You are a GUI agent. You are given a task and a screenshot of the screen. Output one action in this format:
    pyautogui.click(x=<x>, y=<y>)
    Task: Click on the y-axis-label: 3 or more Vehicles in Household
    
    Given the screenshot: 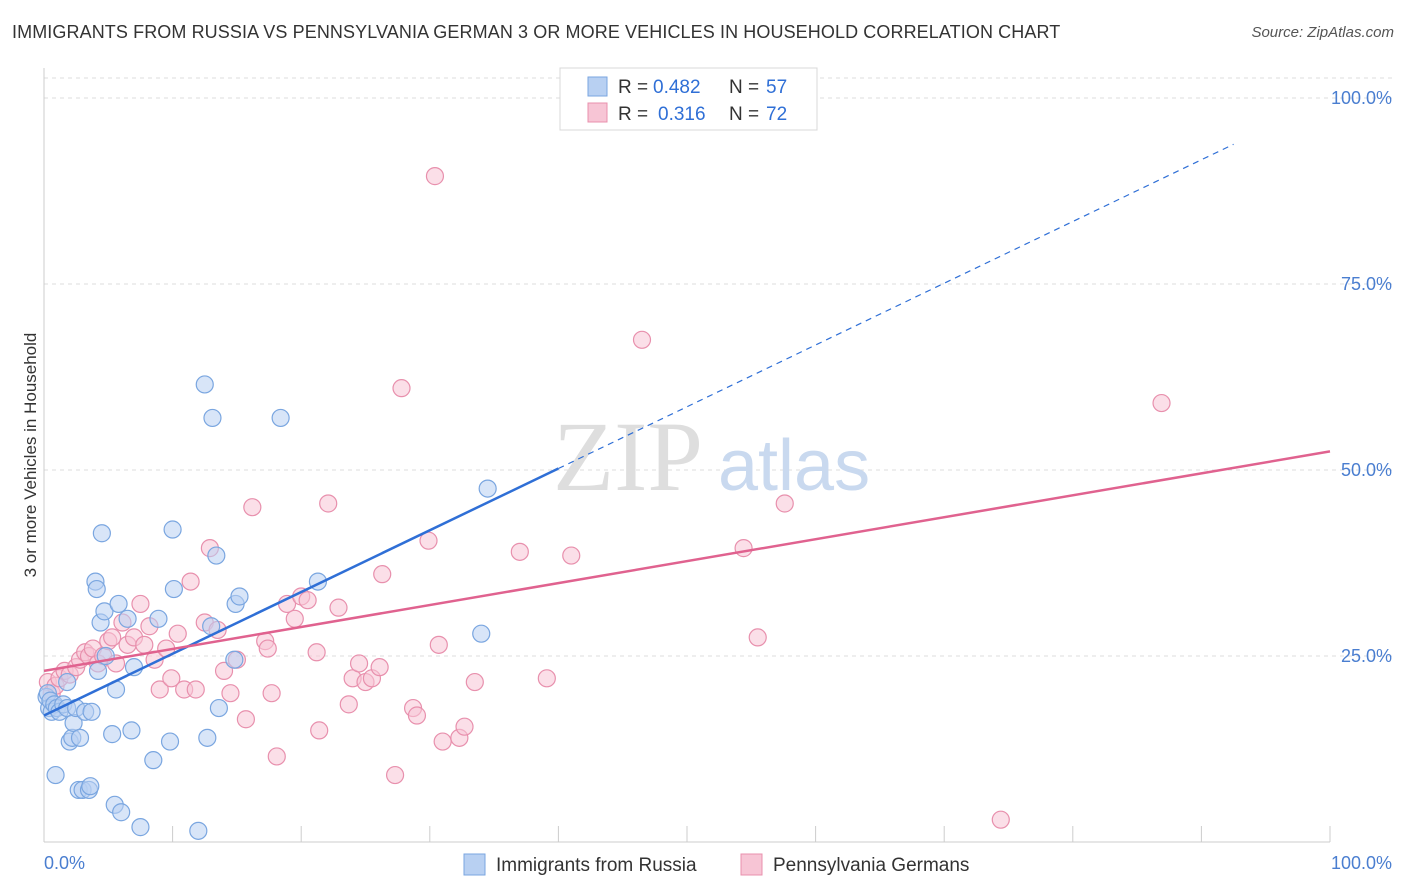 What is the action you would take?
    pyautogui.click(x=30, y=455)
    